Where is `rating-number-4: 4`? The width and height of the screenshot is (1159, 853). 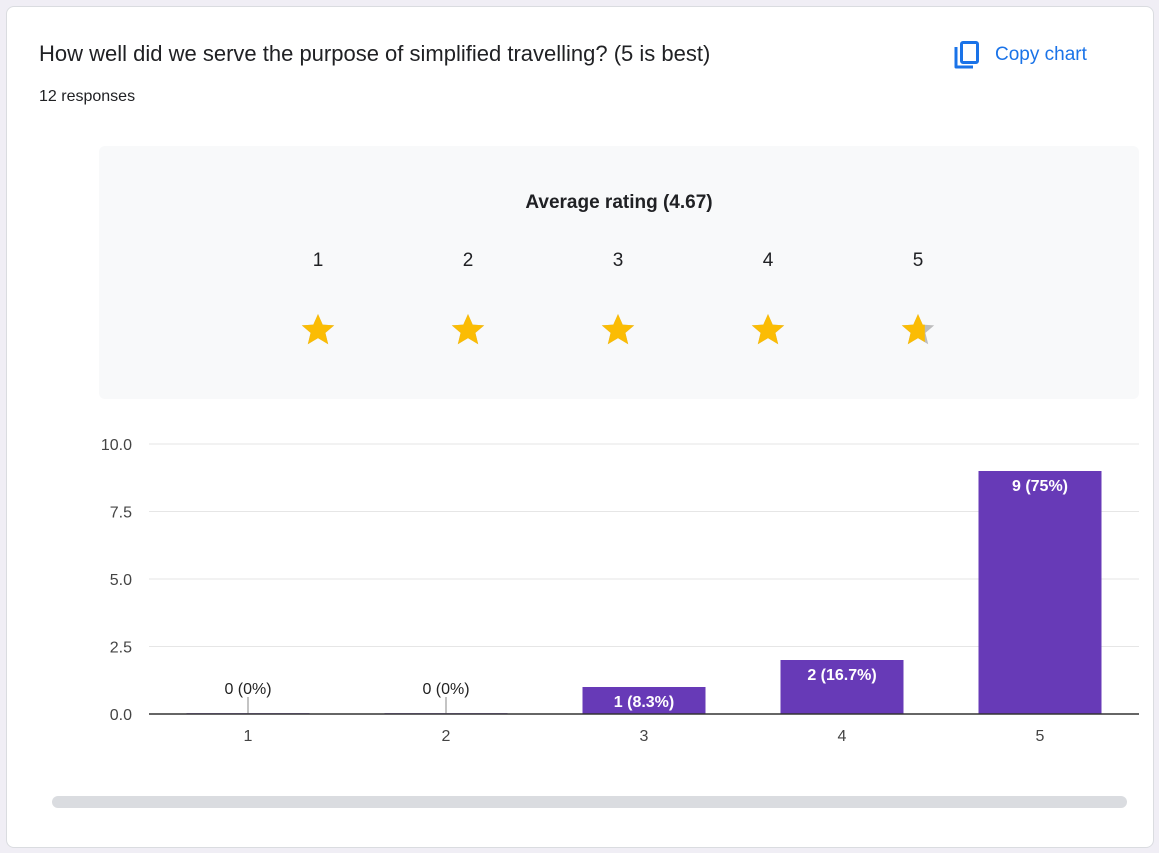 rating-number-4: 4 is located at coordinates (768, 260).